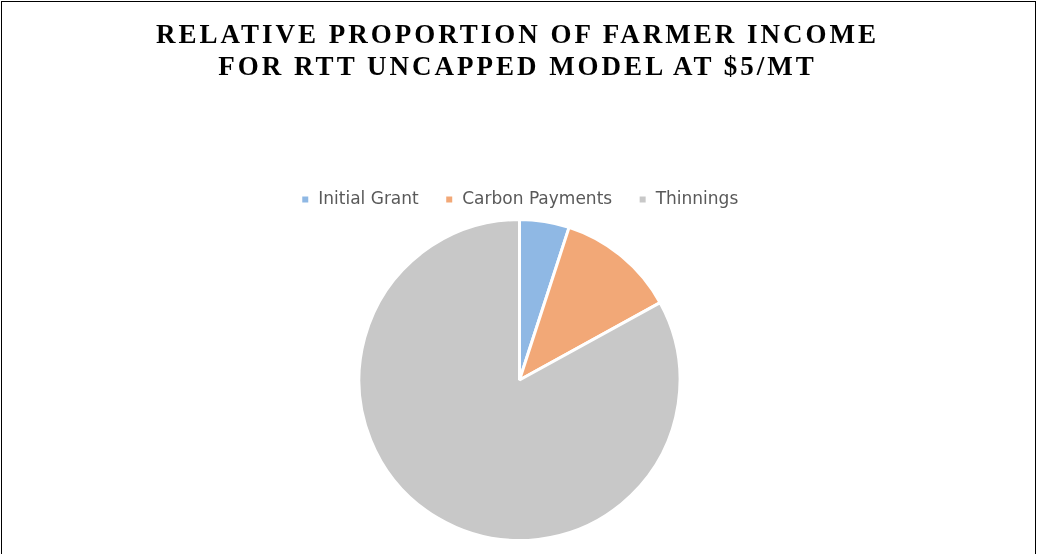 The height and width of the screenshot is (554, 1039). I want to click on chart-title: RELATIVE PROPORTION OF FARMER INCOME FOR RTT UNCAPPED MODEL AT $5/MT, so click(517, 50).